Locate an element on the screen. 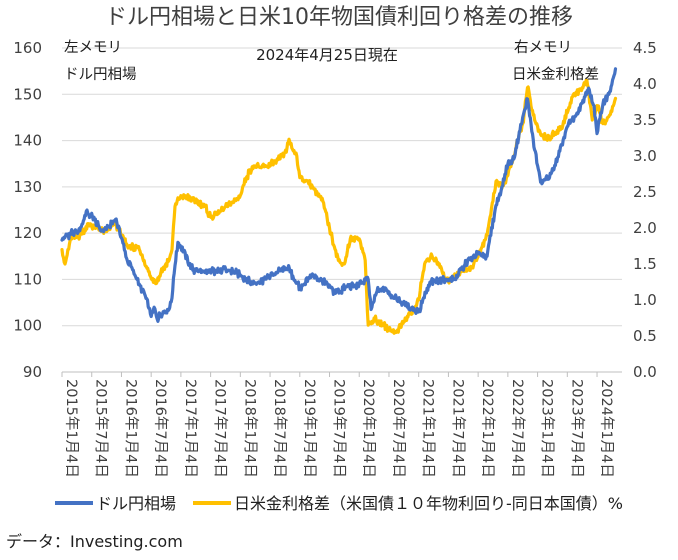 The image size is (678, 560). right-tick-label: 0.0 is located at coordinates (645, 372).